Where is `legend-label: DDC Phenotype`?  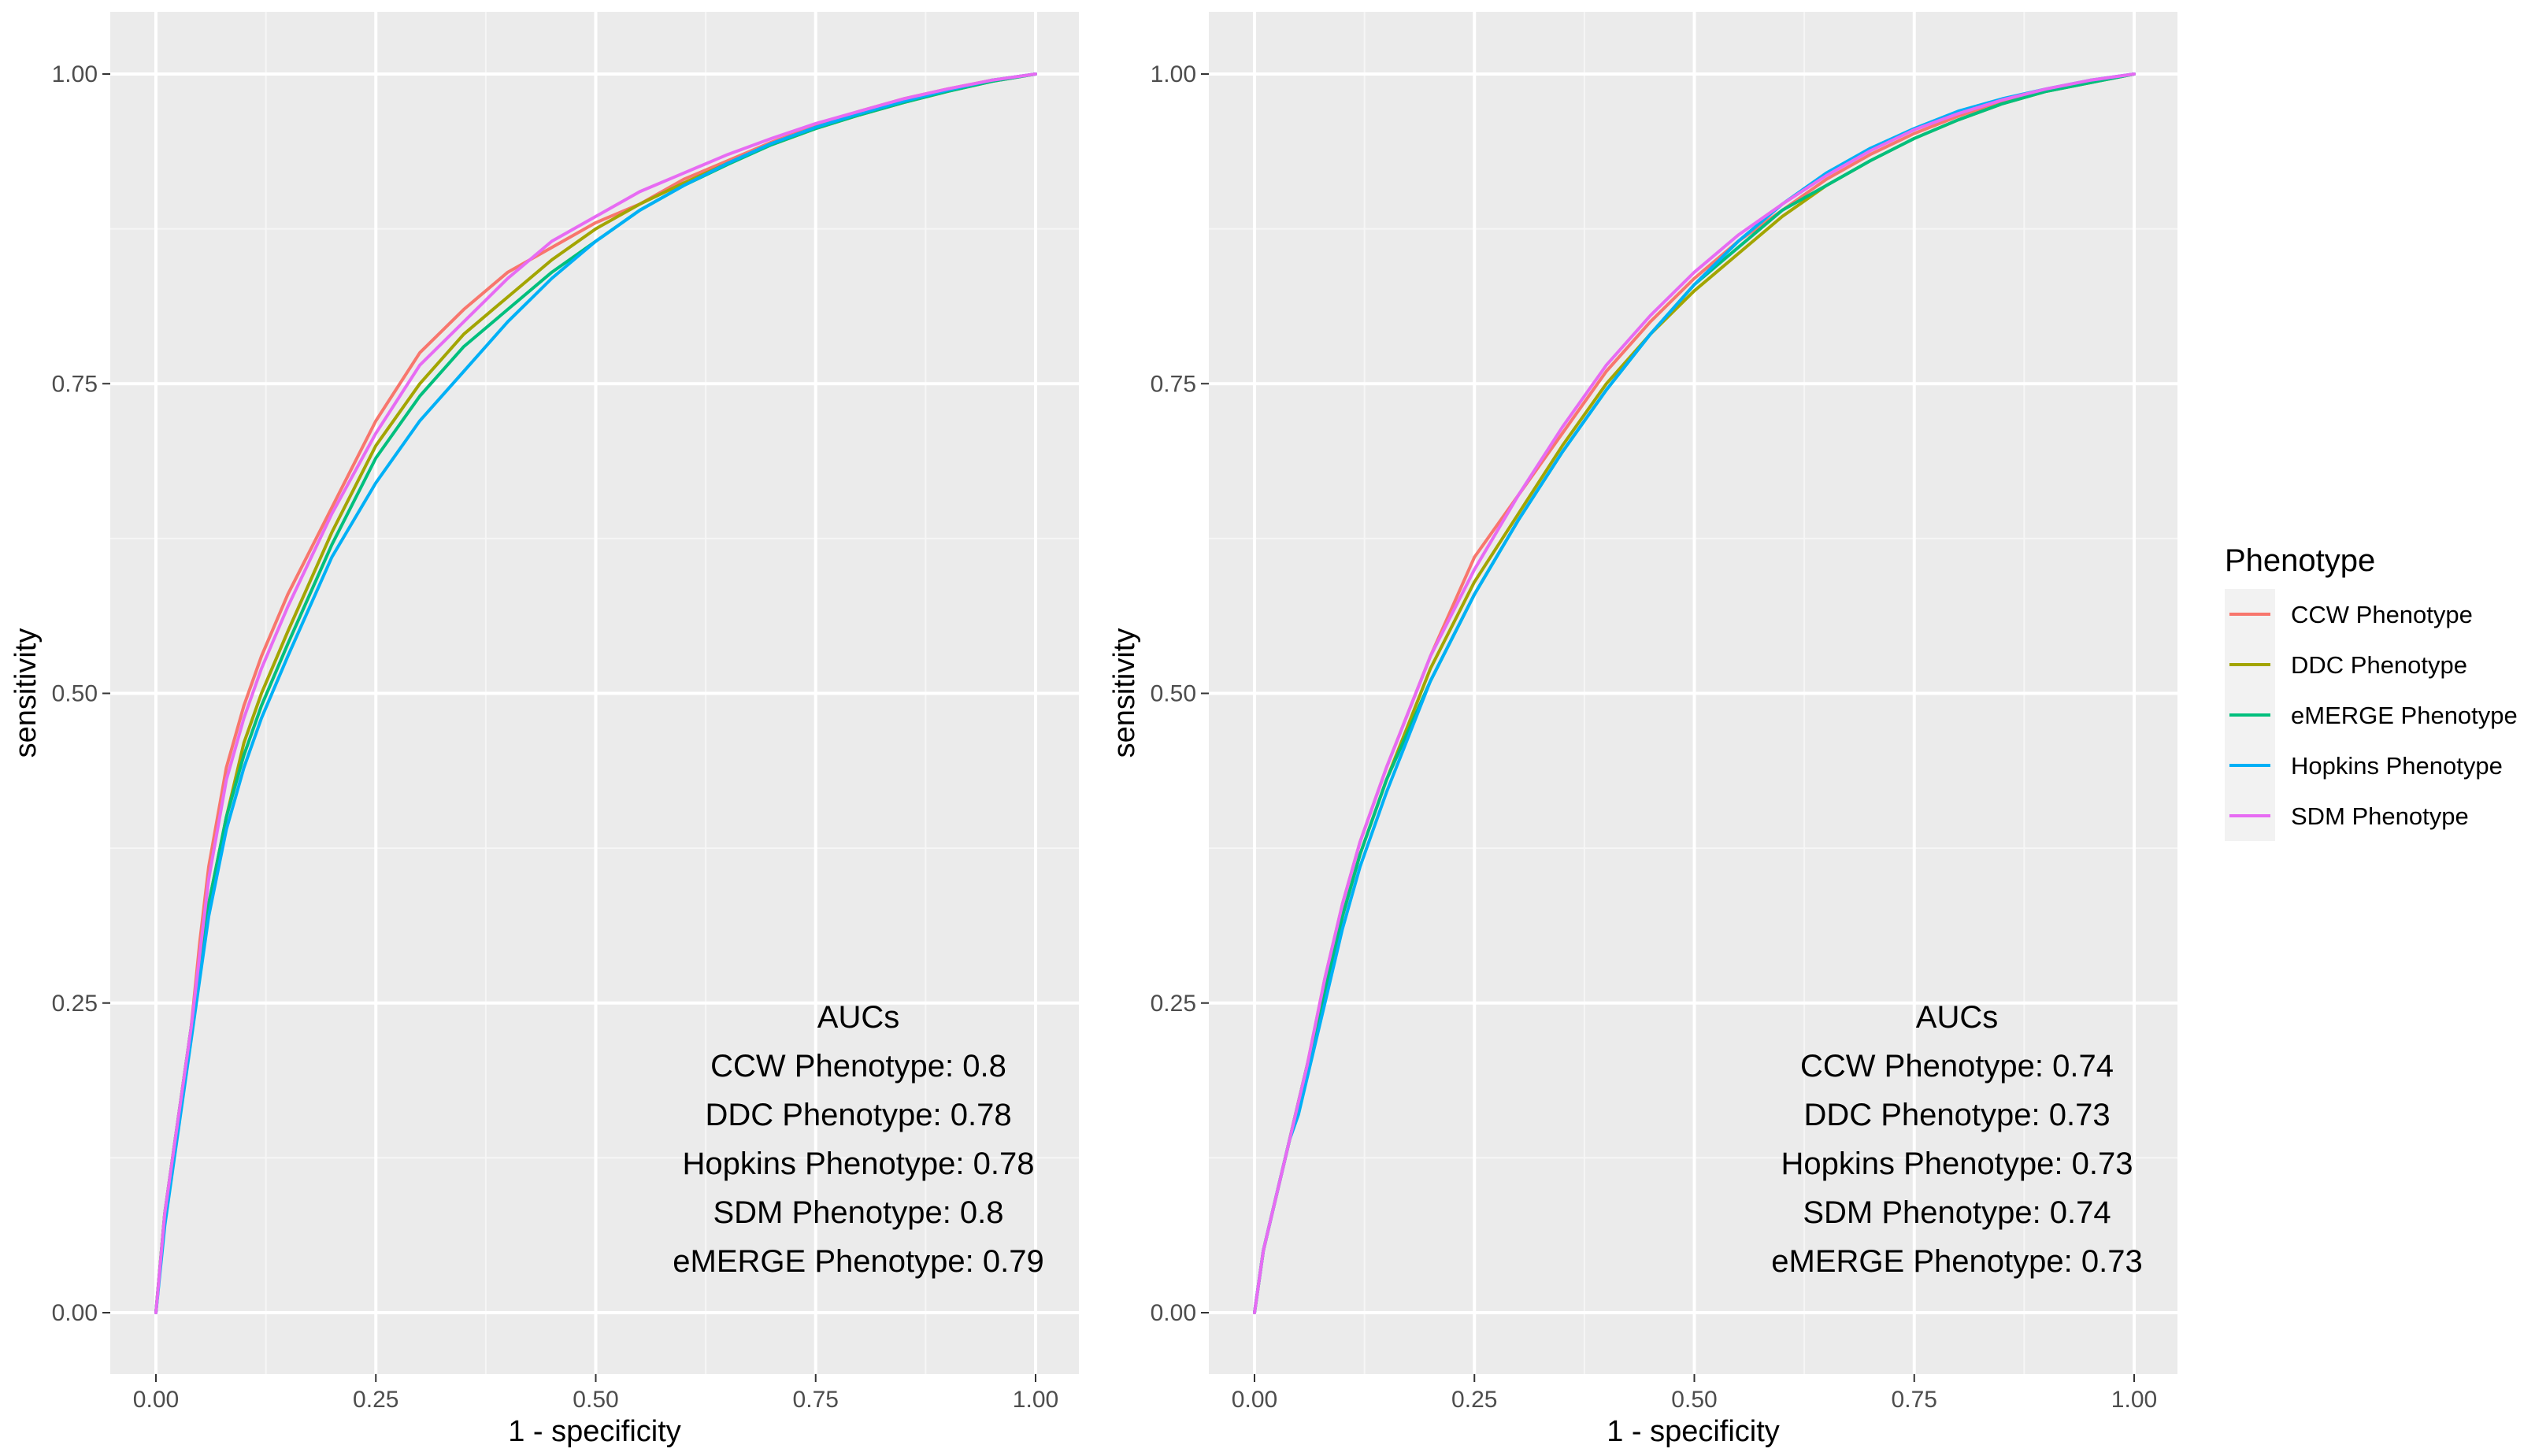
legend-label: DDC Phenotype is located at coordinates (2379, 665).